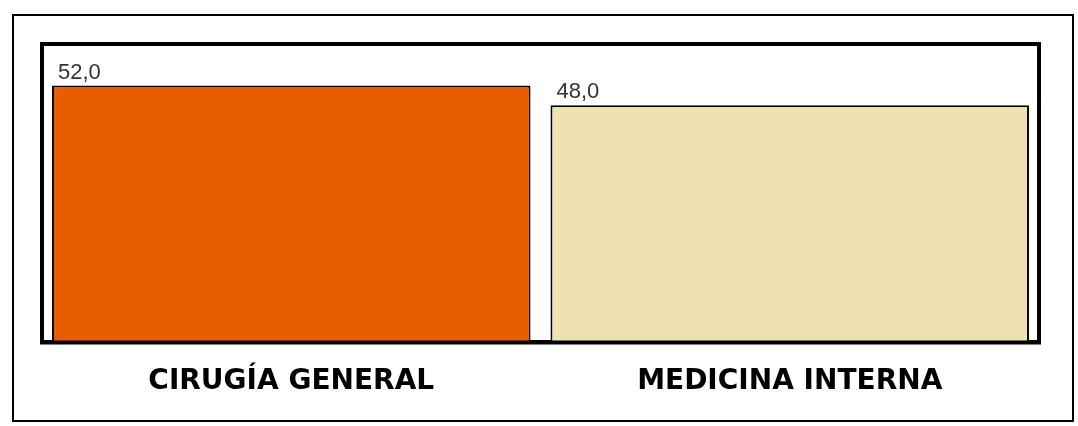 This screenshot has height=426, width=1078. Describe the element at coordinates (790, 380) in the screenshot. I see `x-tick-label: MEDICINA INTERNA` at that location.